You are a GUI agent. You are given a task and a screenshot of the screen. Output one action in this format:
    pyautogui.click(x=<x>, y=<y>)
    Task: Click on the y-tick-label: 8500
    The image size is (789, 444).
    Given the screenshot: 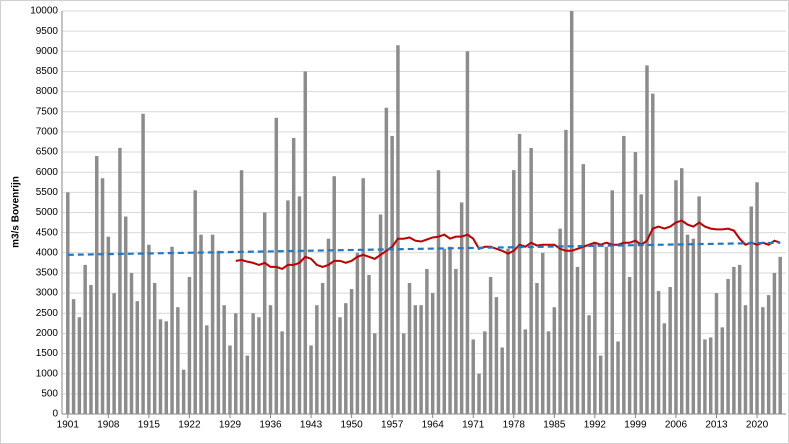 What is the action you would take?
    pyautogui.click(x=47, y=71)
    